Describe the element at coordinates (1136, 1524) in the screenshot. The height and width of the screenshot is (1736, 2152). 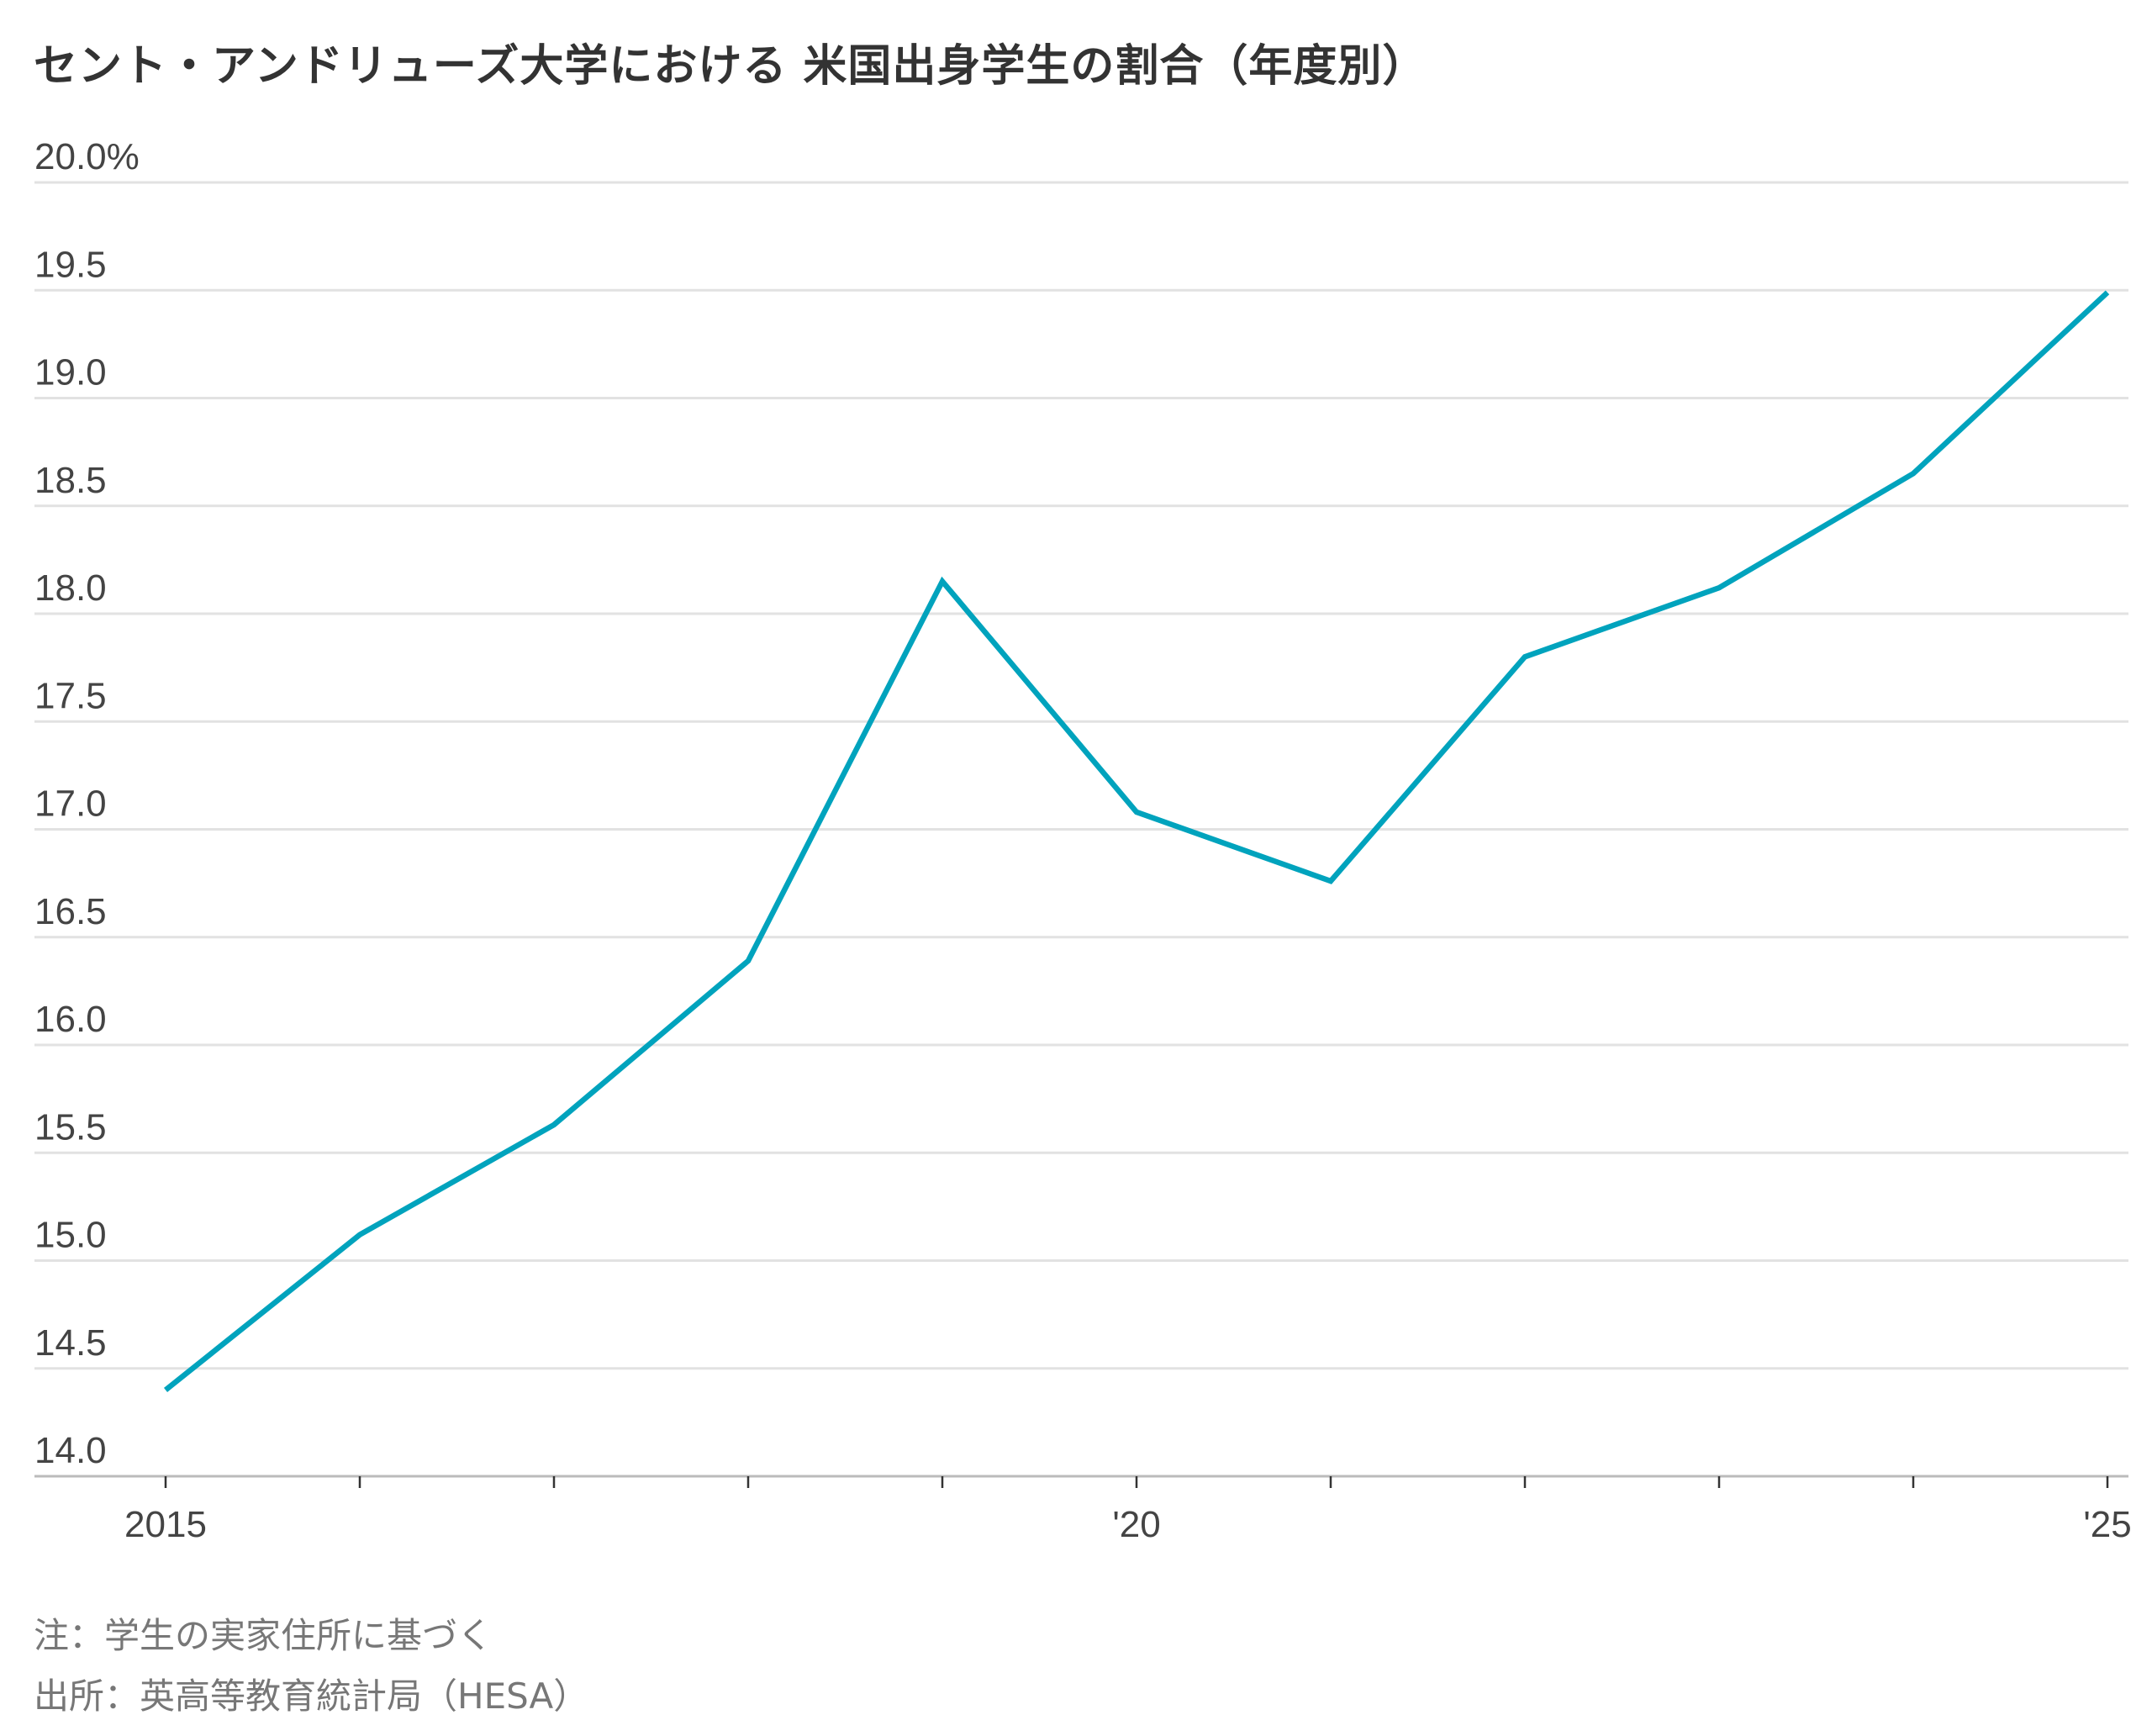
I see `x-tick-label: '20` at that location.